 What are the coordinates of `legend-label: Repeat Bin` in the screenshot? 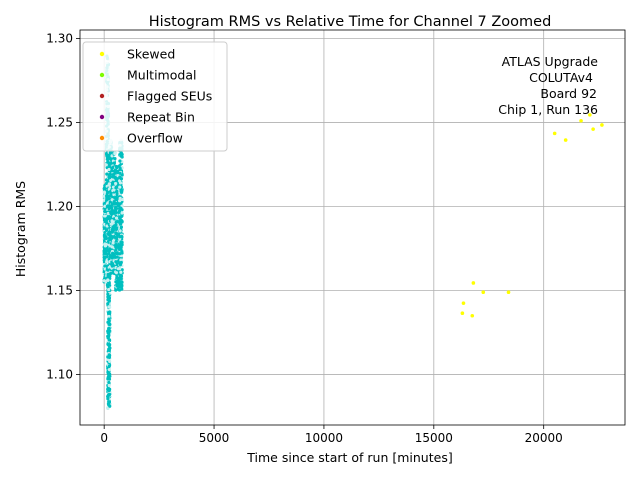 It's located at (161, 117).